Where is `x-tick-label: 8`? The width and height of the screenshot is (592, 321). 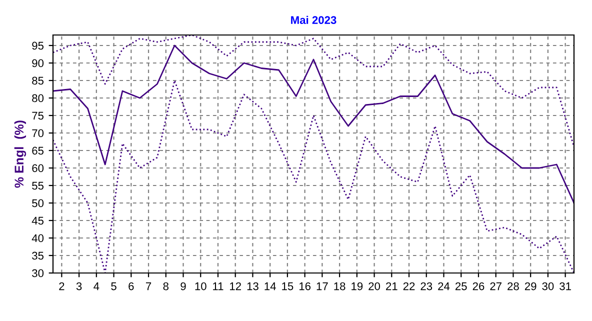
x-tick-label: 8 is located at coordinates (165, 286).